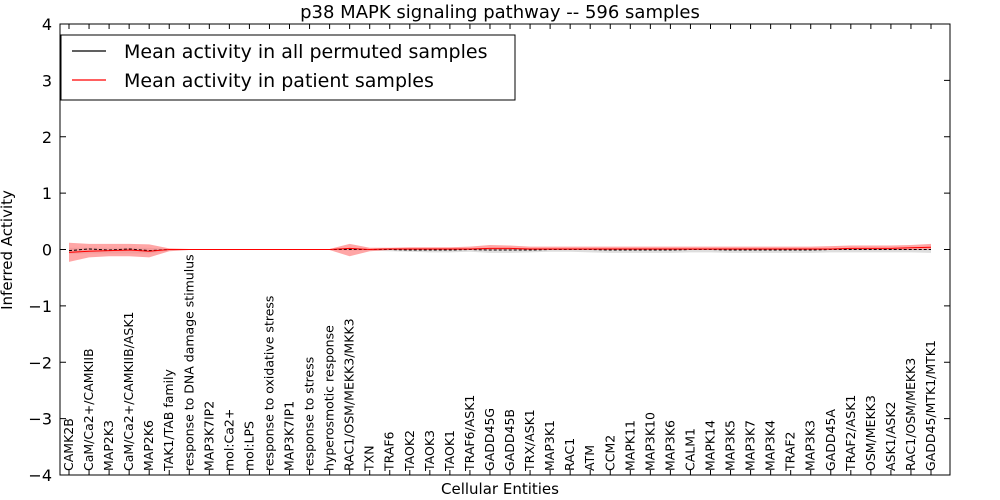 Image resolution: width=1000 pixels, height=500 pixels. What do you see at coordinates (609, 453) in the screenshot?
I see `x-category-label: CCM2` at bounding box center [609, 453].